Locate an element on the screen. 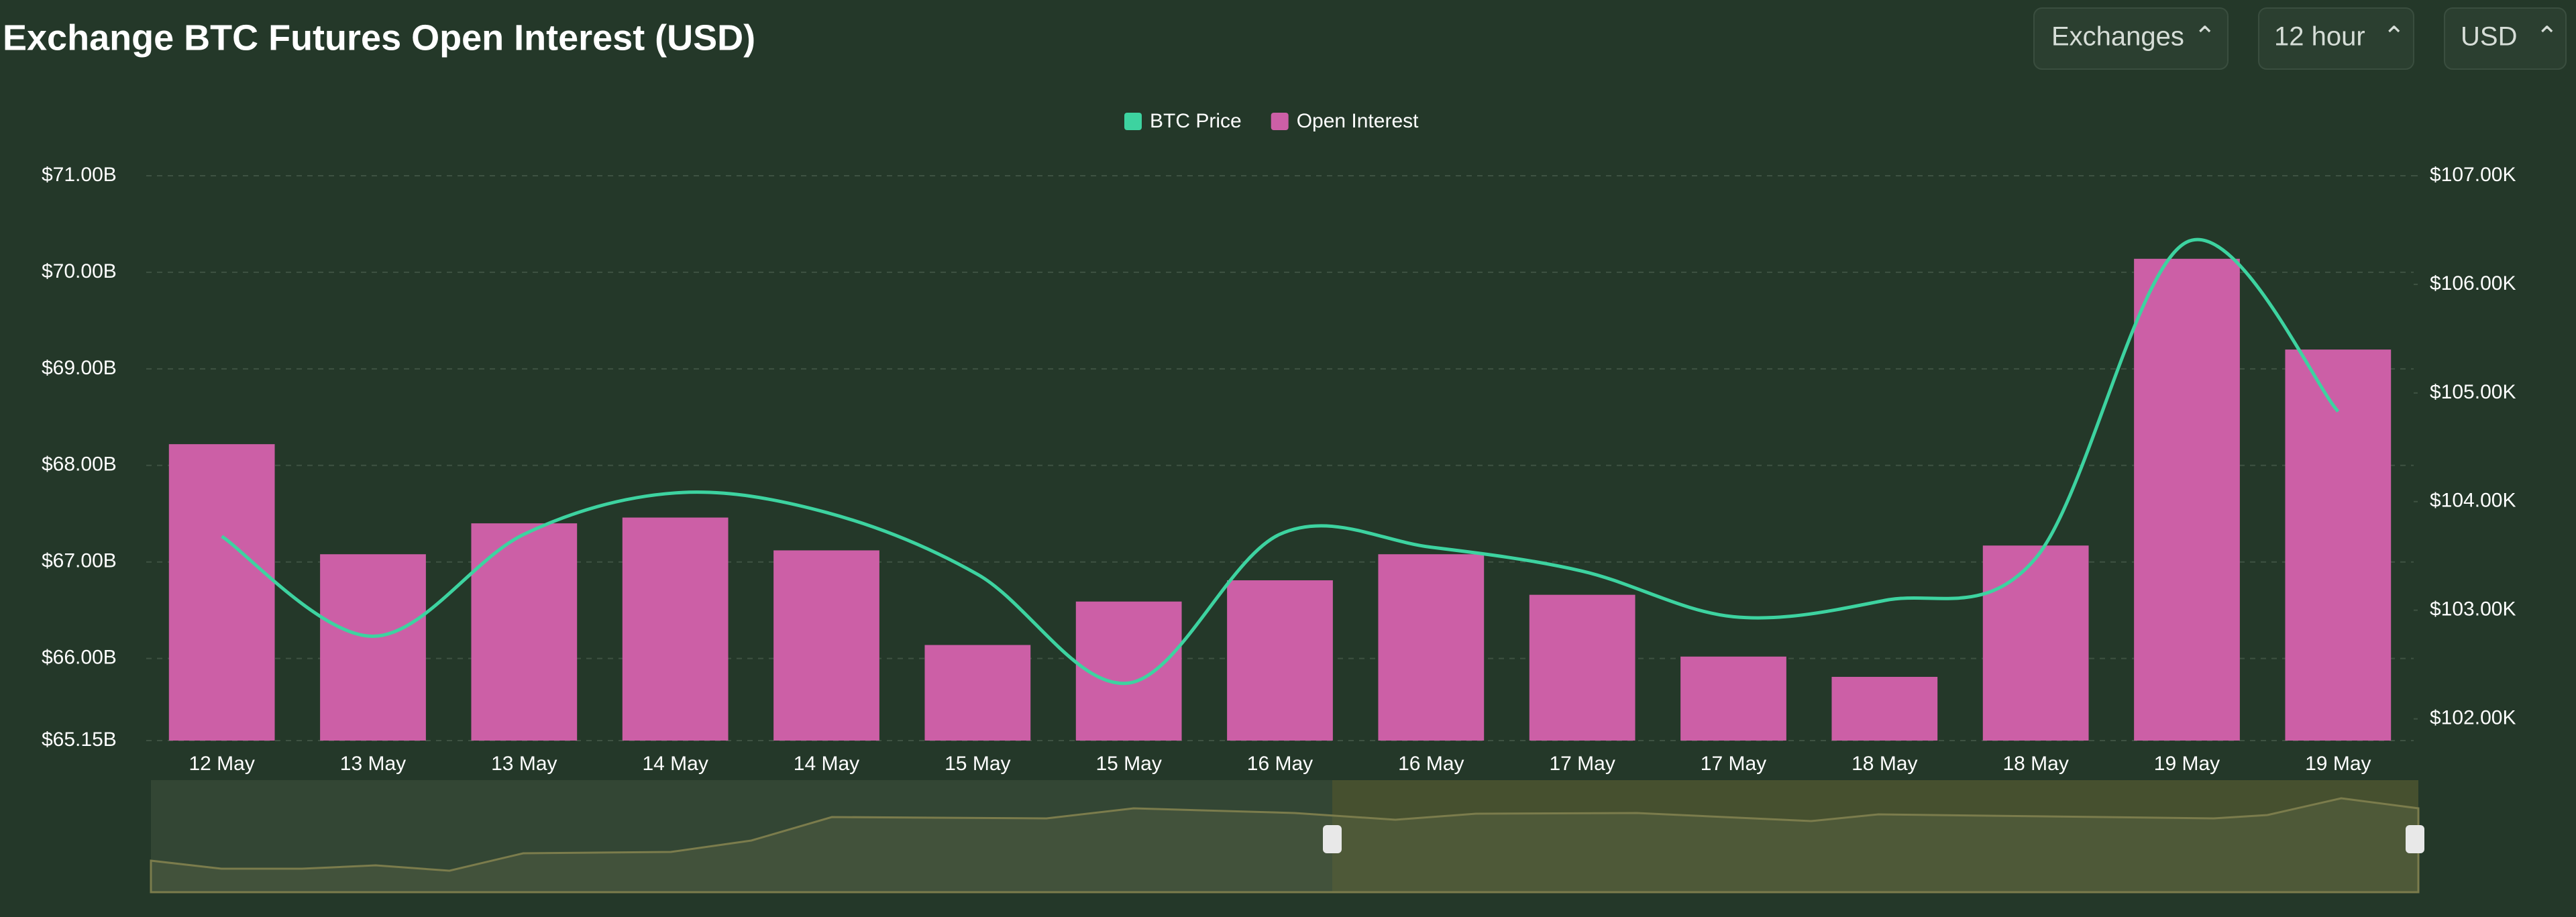 This screenshot has height=917, width=2576. legend-label: BTC Price is located at coordinates (1196, 121).